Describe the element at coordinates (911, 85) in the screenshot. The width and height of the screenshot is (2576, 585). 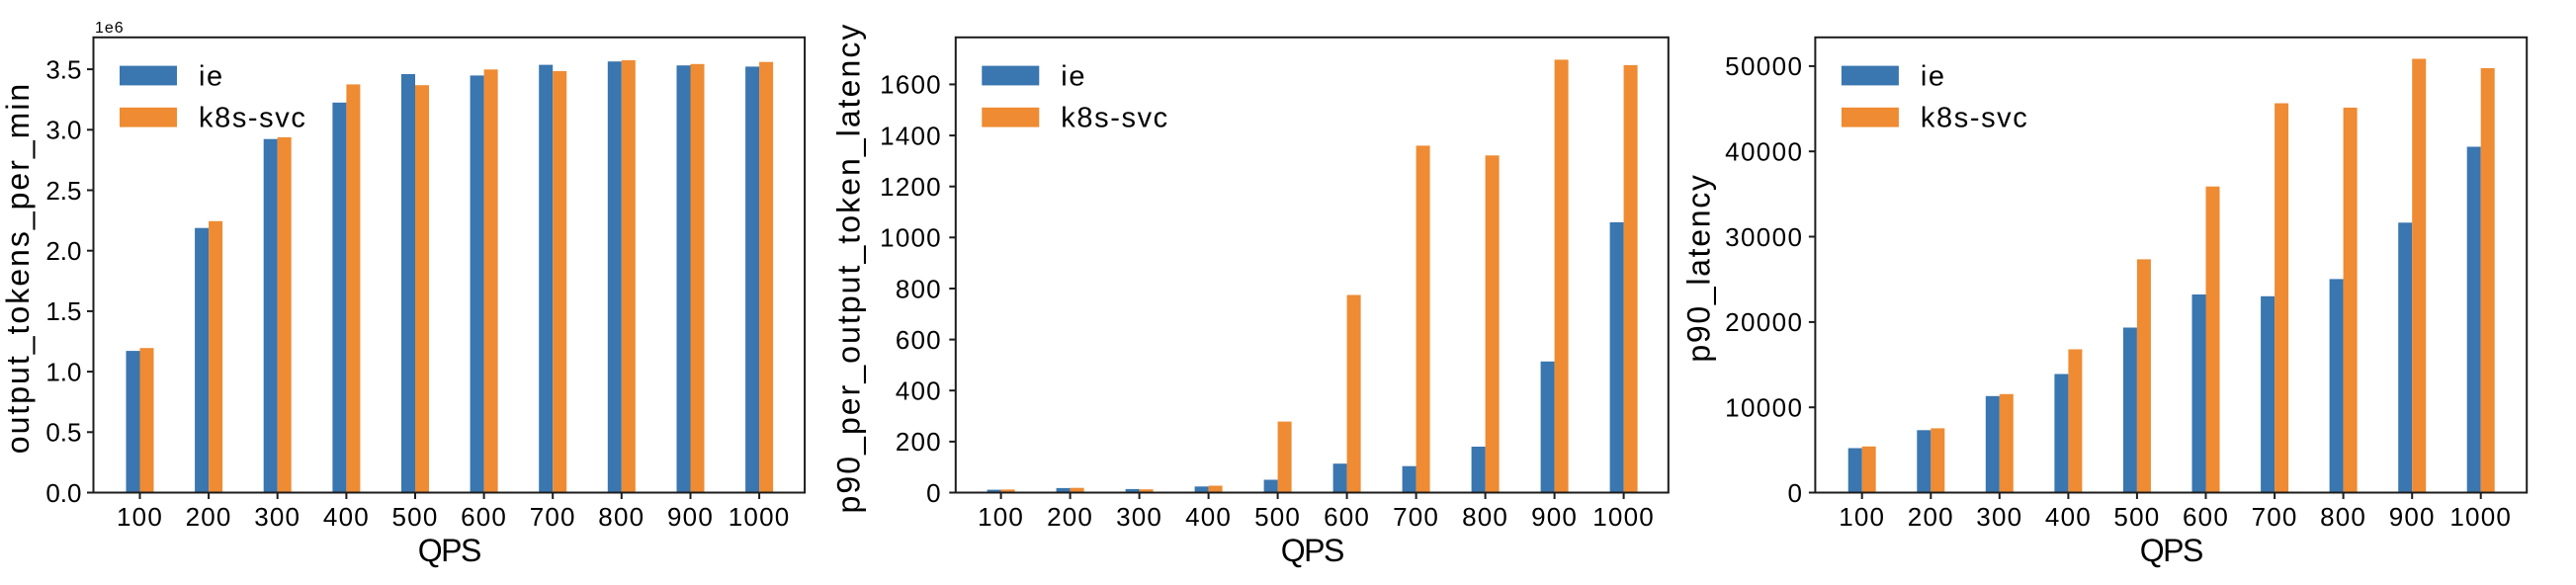
I see `svg-text: 1600` at that location.